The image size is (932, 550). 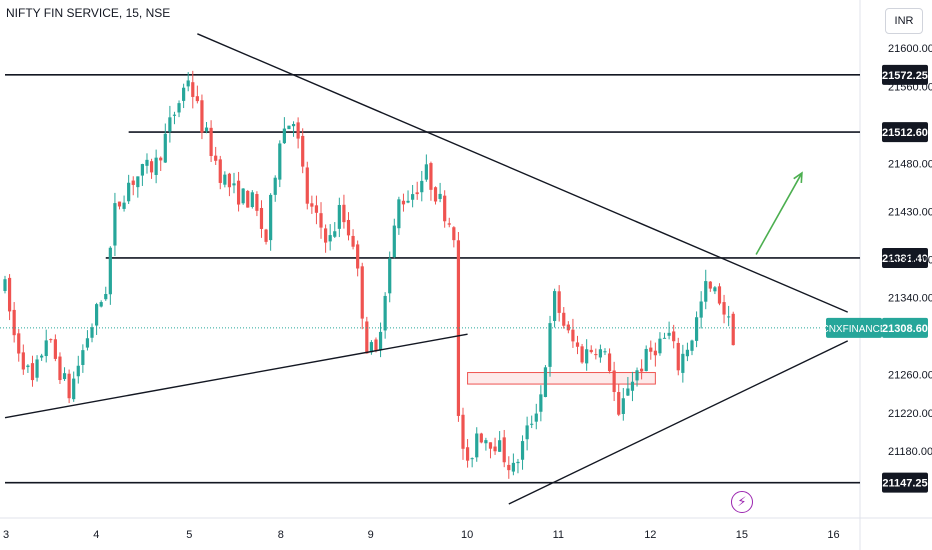 I want to click on symbol-tag-label: CNXFINANCE, so click(x=853, y=329).